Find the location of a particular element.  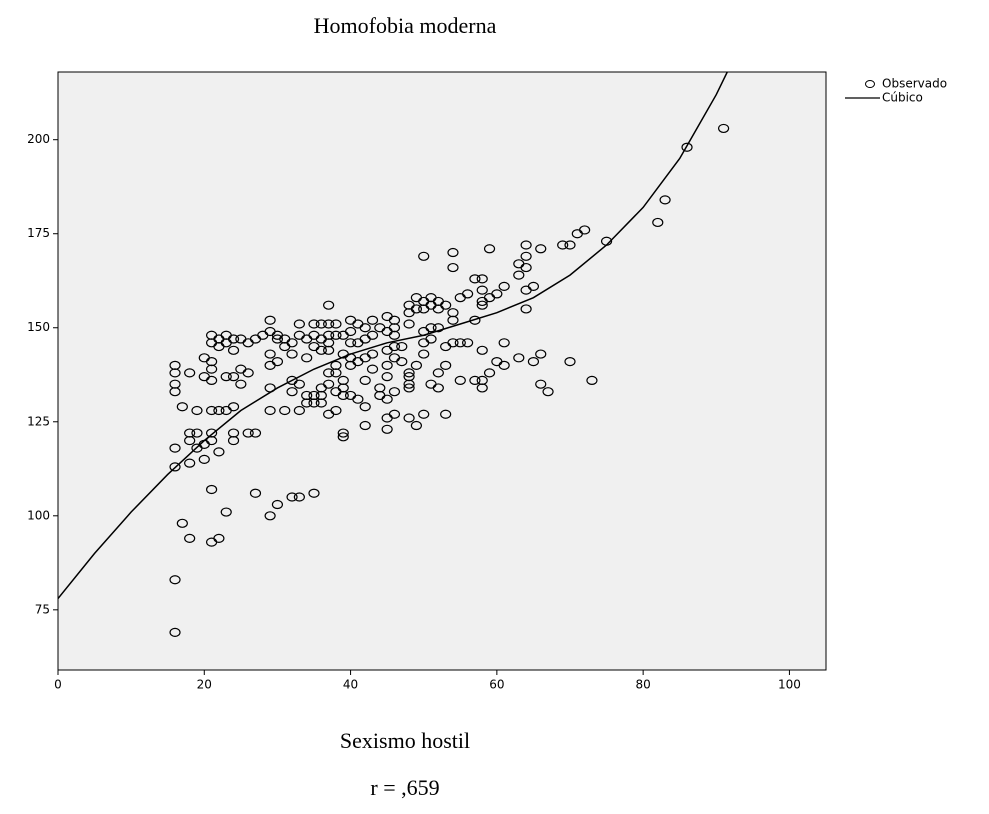

chart-title: Homofobia moderna is located at coordinates (405, 25).